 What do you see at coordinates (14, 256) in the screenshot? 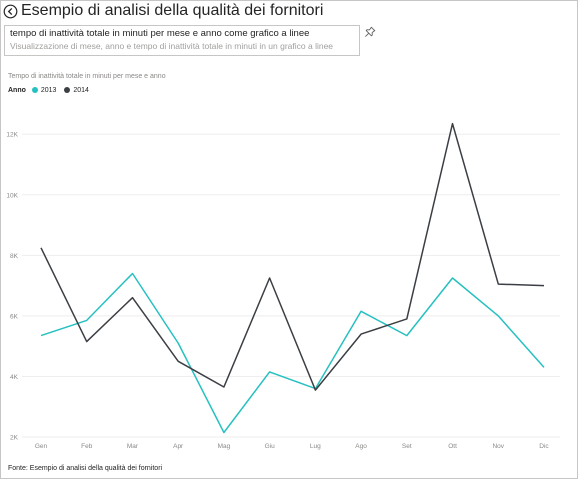
I see `y-tick-label: 8K` at bounding box center [14, 256].